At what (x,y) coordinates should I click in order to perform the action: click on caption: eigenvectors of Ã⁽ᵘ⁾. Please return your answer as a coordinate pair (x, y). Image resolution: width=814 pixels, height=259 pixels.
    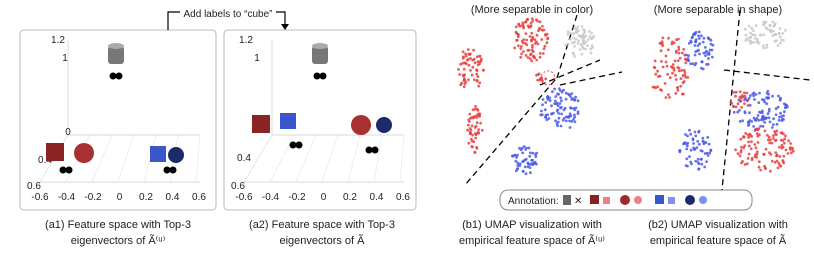
    Looking at the image, I should click on (118, 240).